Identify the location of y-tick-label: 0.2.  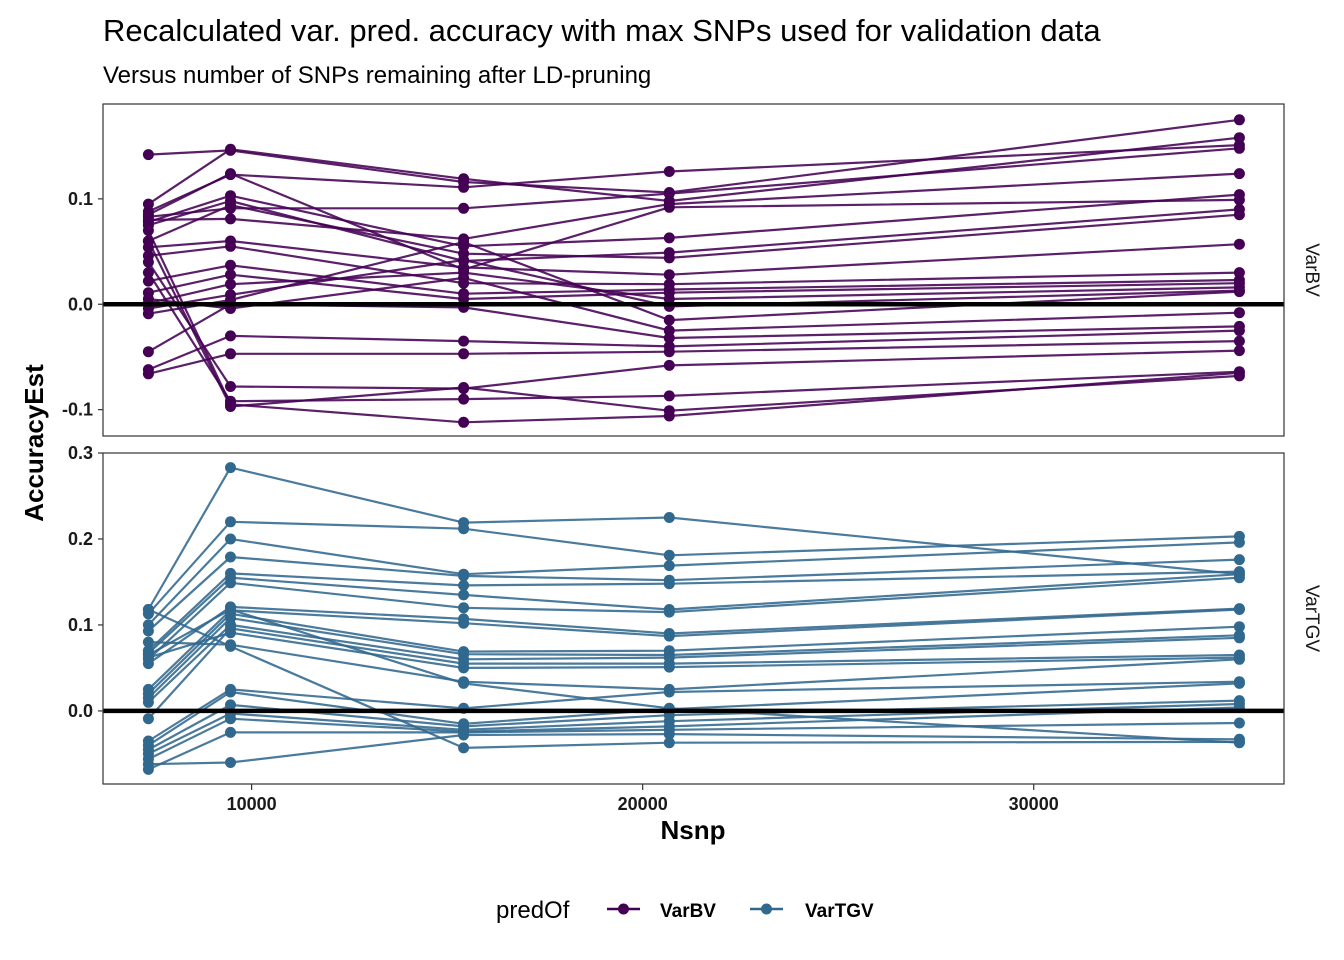
(80, 539).